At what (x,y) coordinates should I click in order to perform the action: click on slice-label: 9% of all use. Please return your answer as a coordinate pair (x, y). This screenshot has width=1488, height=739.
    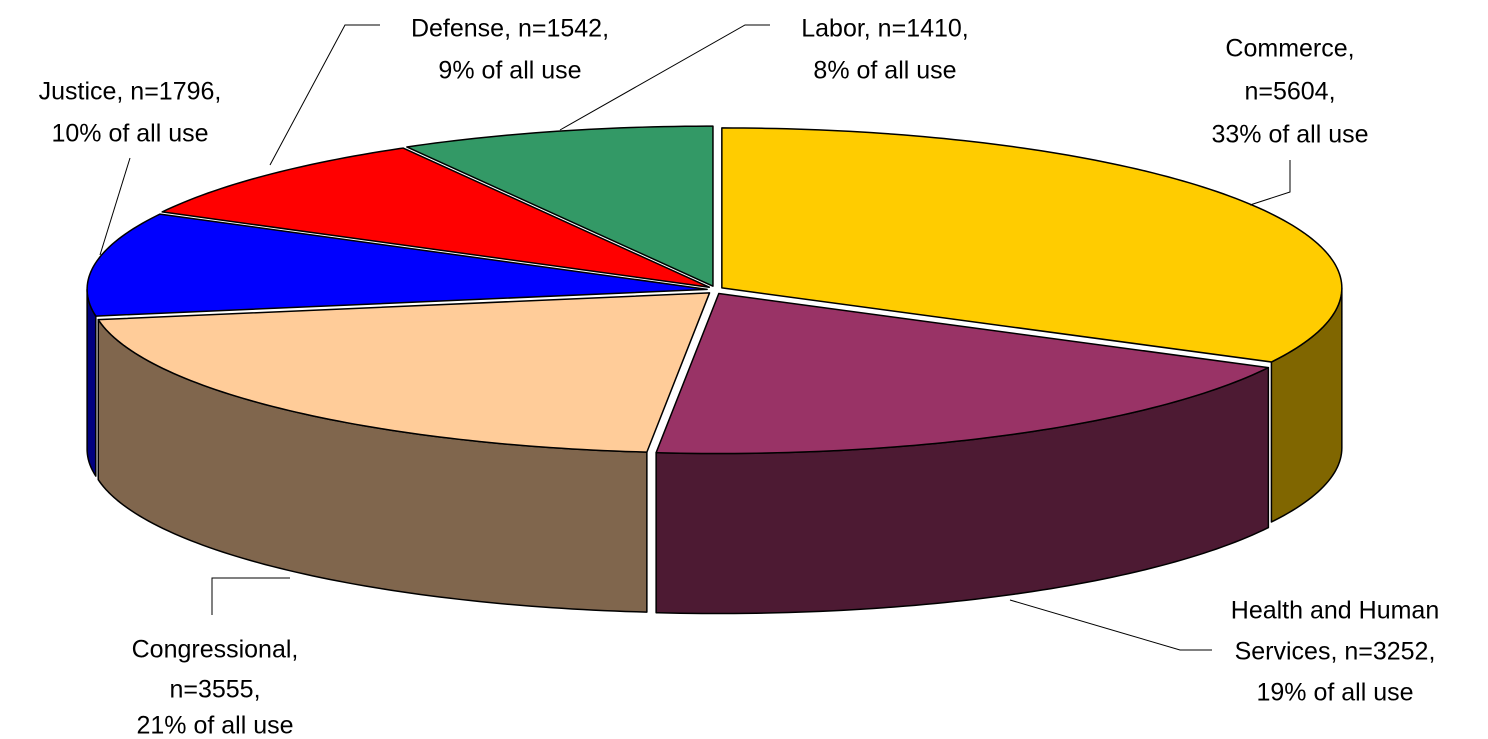
    Looking at the image, I should click on (509, 71).